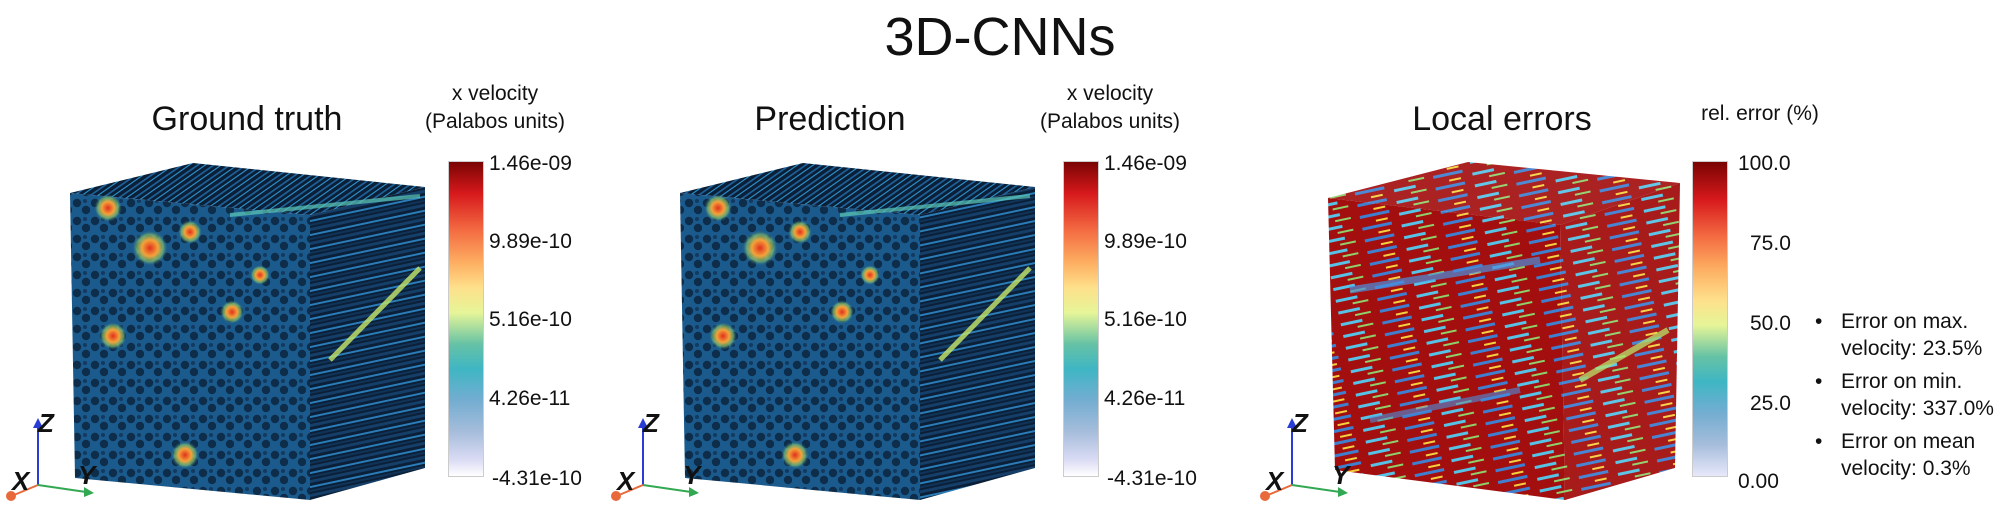  What do you see at coordinates (1908, 441) in the screenshot?
I see `bullet-line1: Error on mean` at bounding box center [1908, 441].